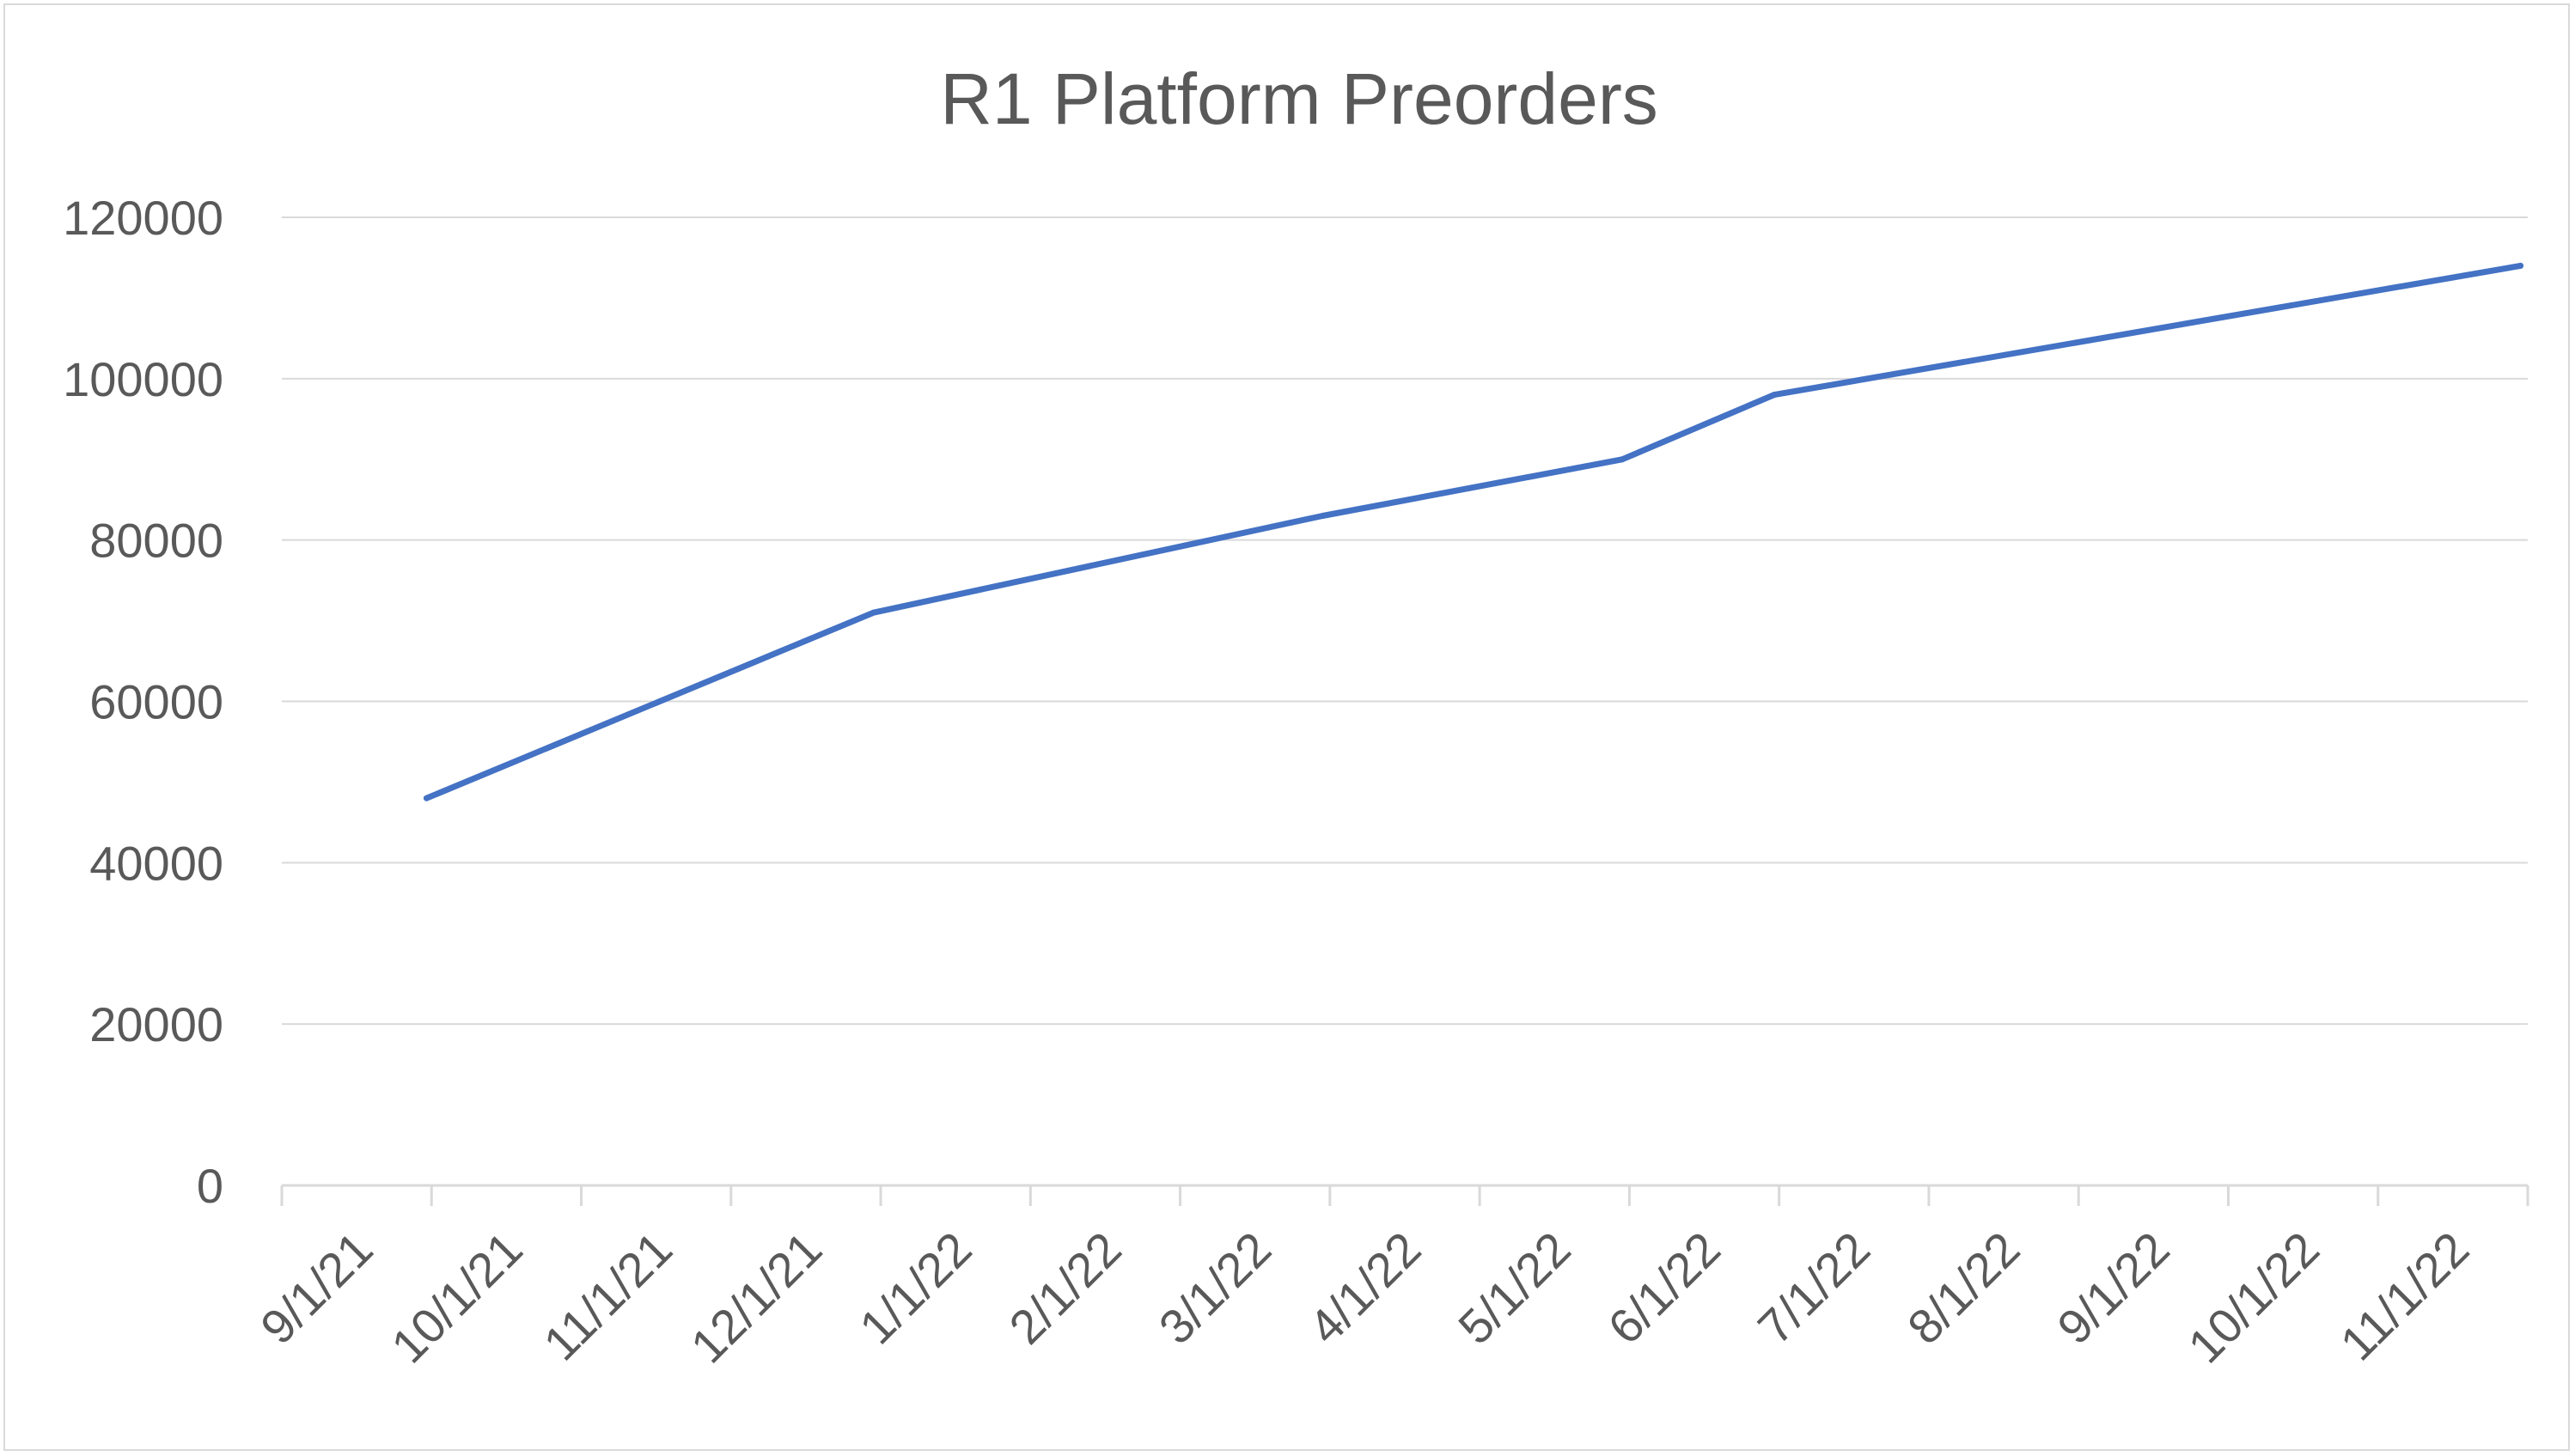 The width and height of the screenshot is (2575, 1456). Describe the element at coordinates (756, 1297) in the screenshot. I see `x-tick-label: 12/1/21` at that location.